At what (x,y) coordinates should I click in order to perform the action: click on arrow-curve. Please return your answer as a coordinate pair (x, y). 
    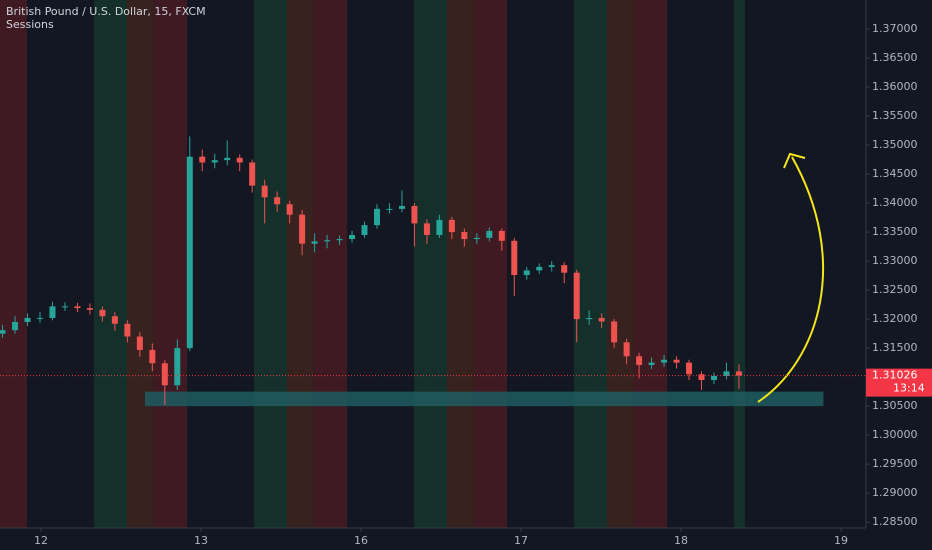
    Looking at the image, I should click on (791, 279).